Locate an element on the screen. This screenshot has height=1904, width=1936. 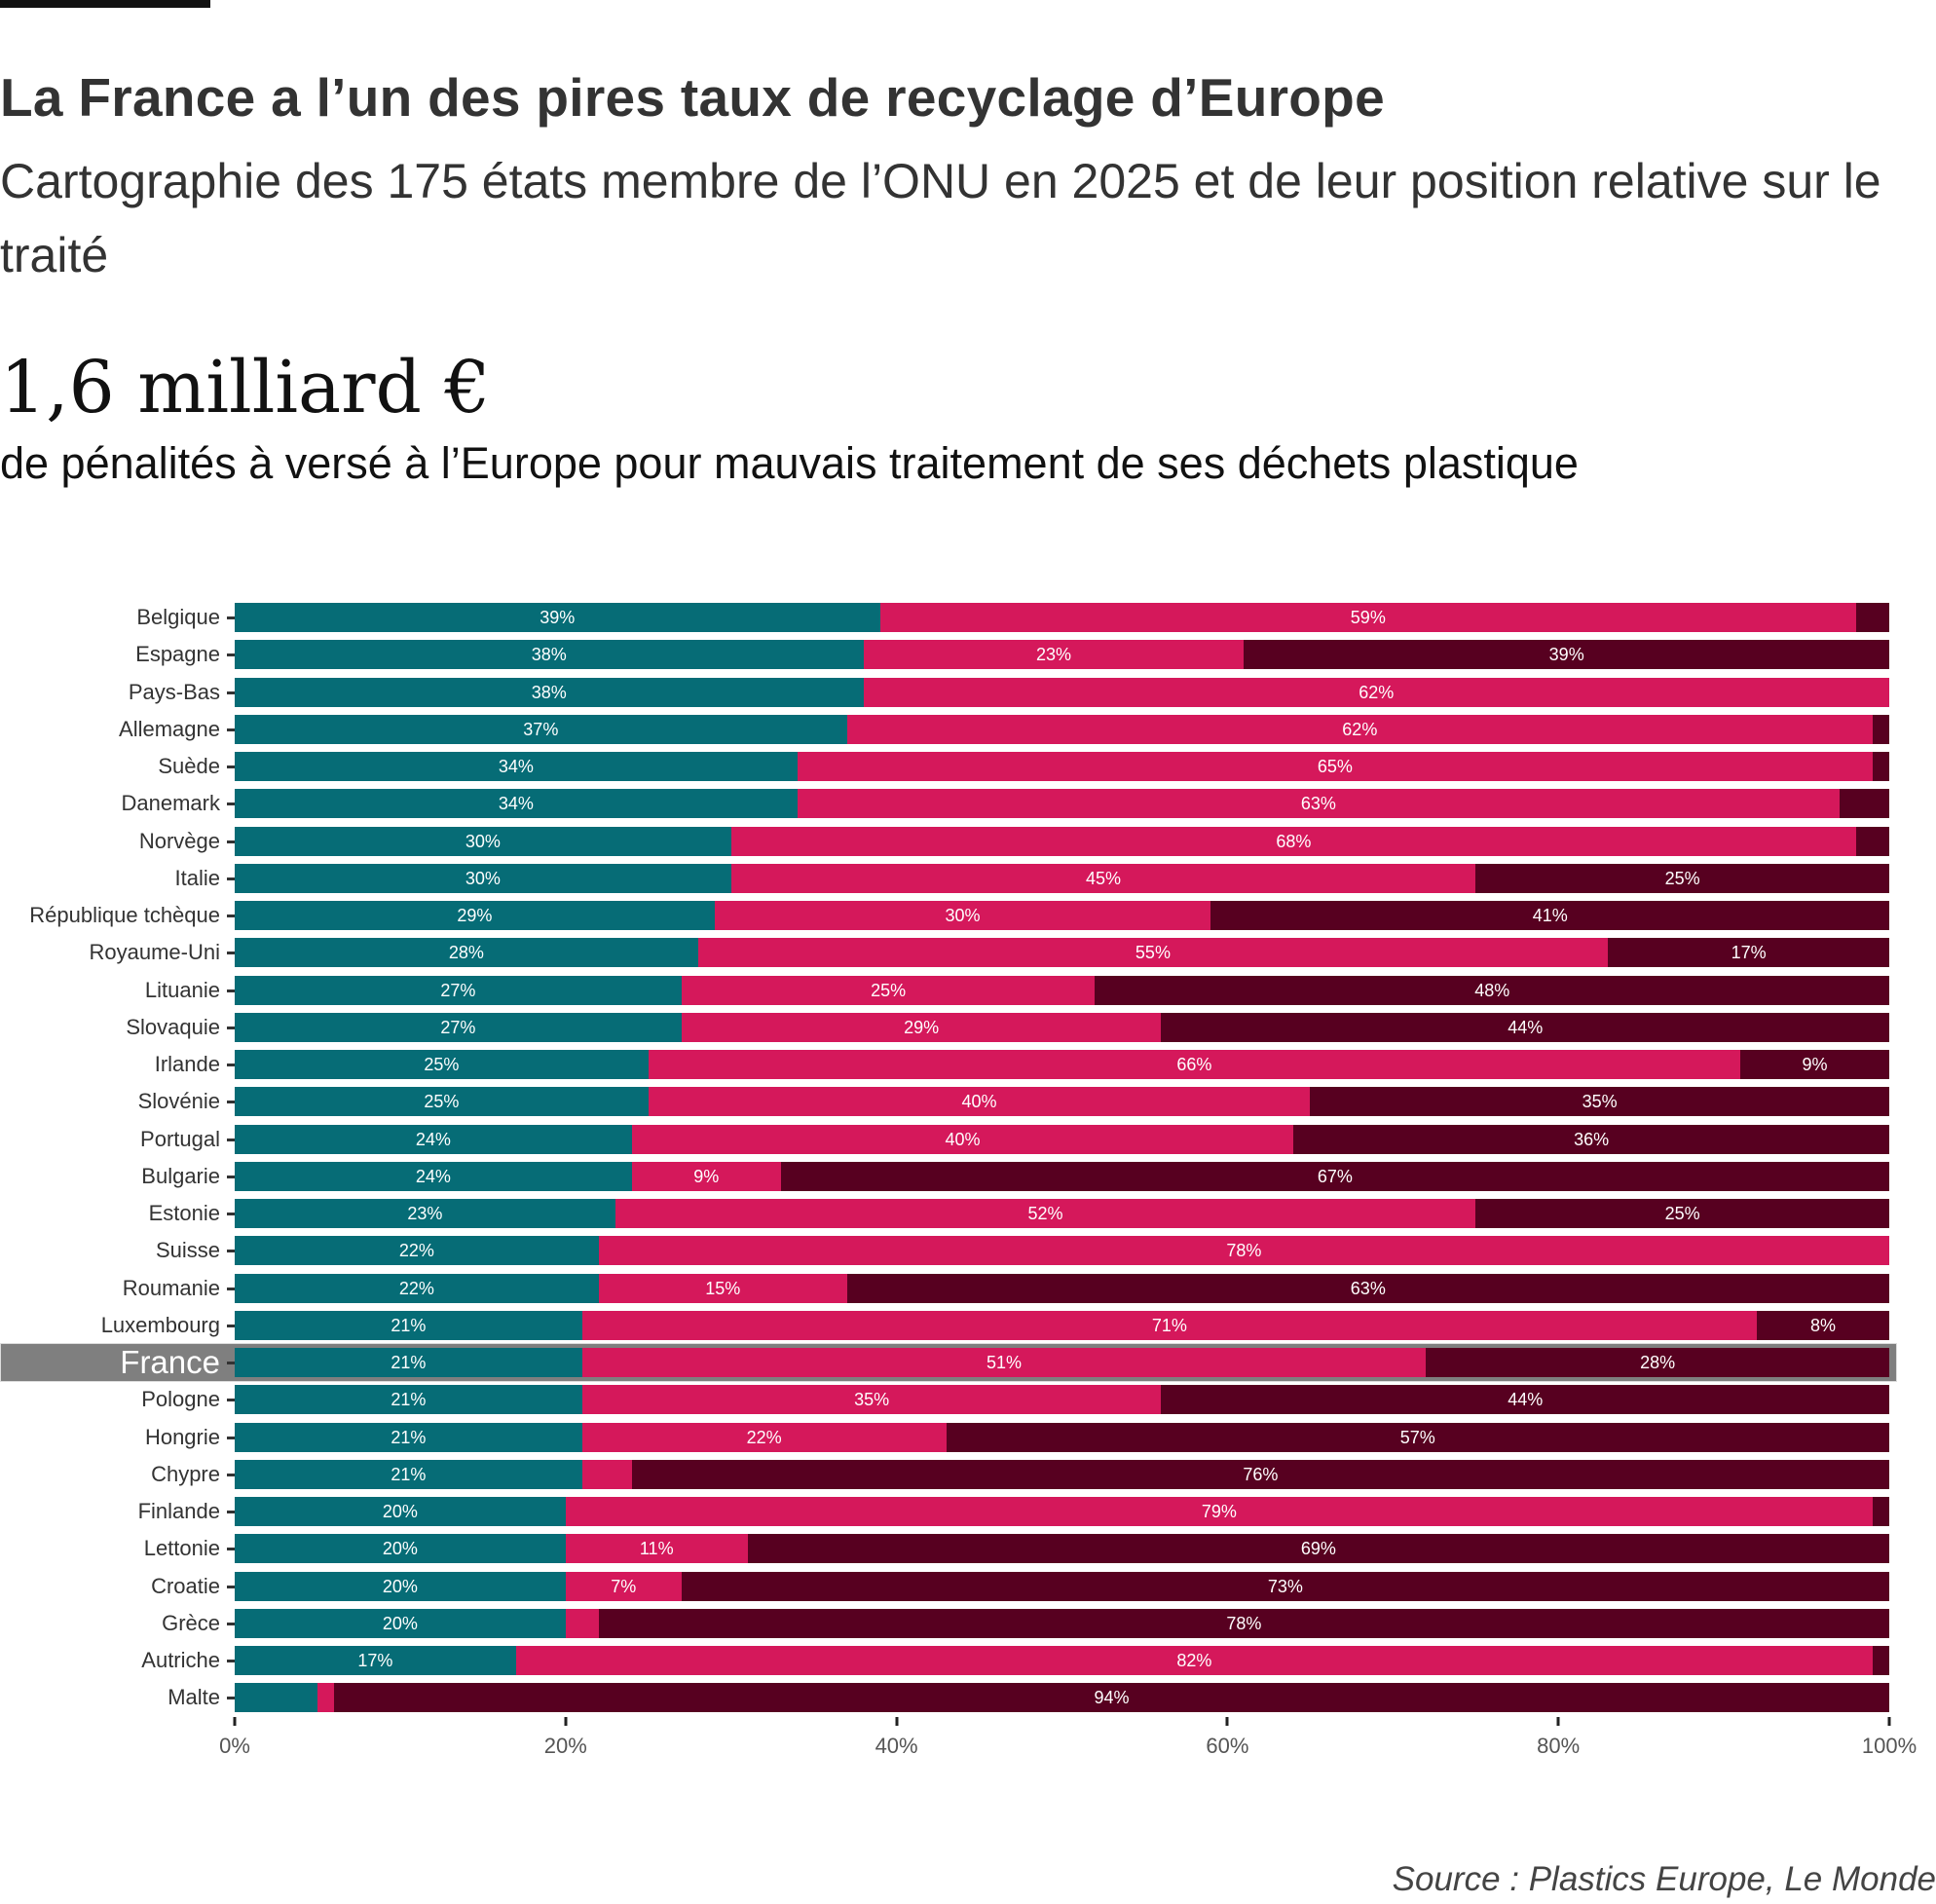
bar-value-label: 30% is located at coordinates (483, 878).